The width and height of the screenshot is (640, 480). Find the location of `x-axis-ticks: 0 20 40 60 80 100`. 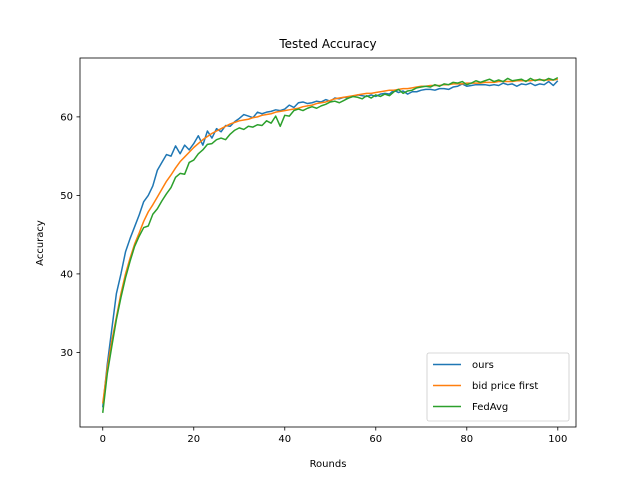

x-axis-ticks: 0 20 40 60 80 100 is located at coordinates (333, 436).